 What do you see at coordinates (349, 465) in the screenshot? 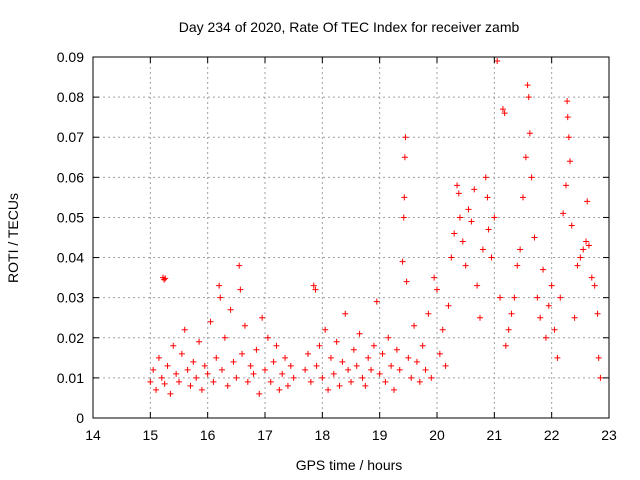
I see `x-axis-label: GPS time / hours` at bounding box center [349, 465].